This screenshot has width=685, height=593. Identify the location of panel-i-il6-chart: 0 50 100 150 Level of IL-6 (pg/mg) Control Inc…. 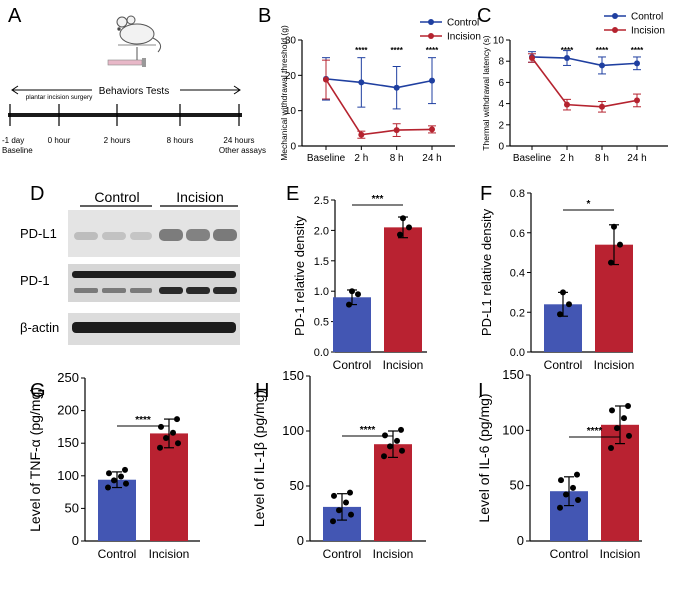
(559, 464).